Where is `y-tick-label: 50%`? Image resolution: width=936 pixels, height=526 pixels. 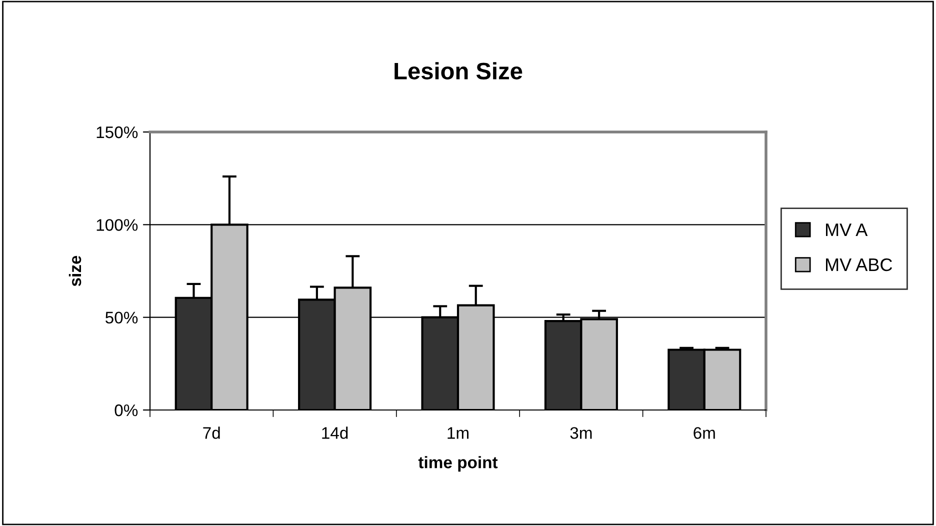 y-tick-label: 50% is located at coordinates (122, 318).